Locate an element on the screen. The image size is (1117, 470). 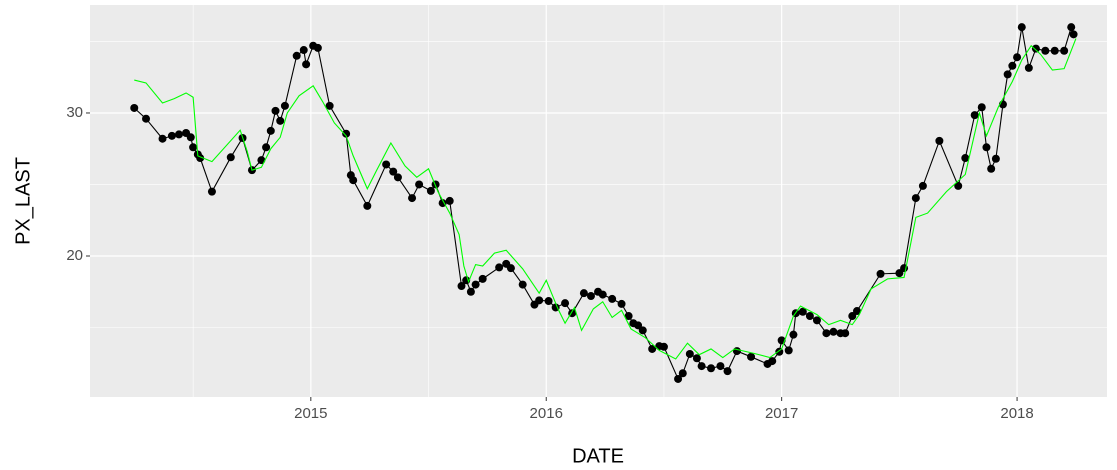
x-tick-label: 2016 is located at coordinates (546, 413).